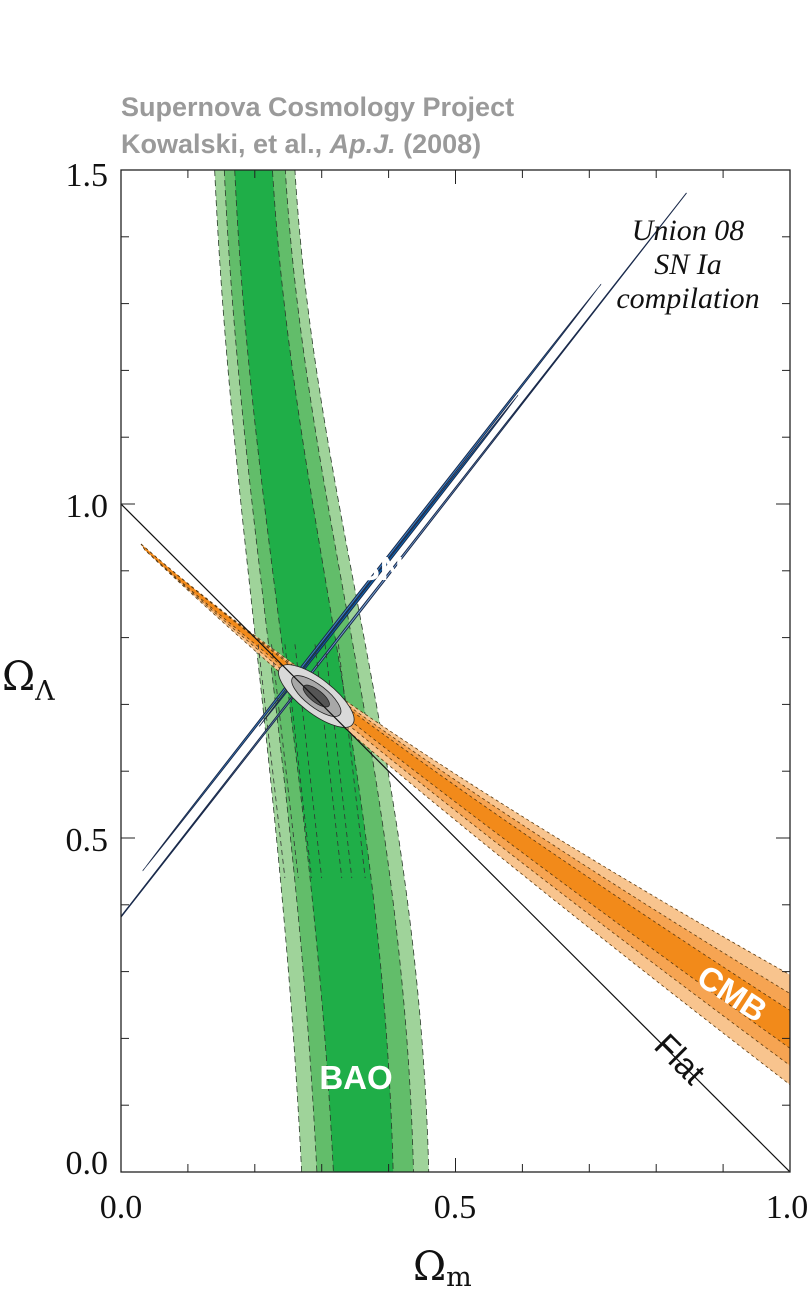 The width and height of the screenshot is (812, 1296). I want to click on ytick-label-1.0: 1.0, so click(87, 506).